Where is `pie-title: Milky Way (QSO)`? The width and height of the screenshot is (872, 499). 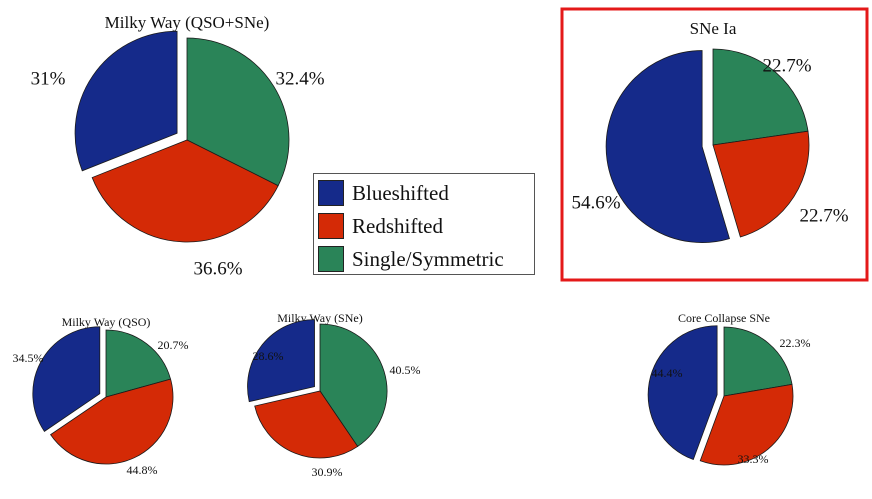 pie-title: Milky Way (QSO) is located at coordinates (106, 322).